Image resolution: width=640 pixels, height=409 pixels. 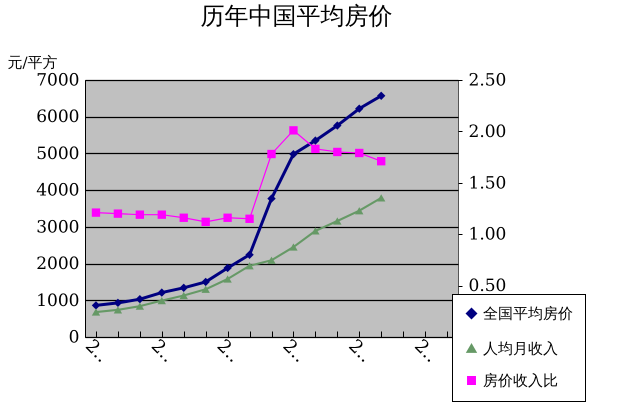 I want to click on y-tick-label: 0, so click(x=74, y=338).